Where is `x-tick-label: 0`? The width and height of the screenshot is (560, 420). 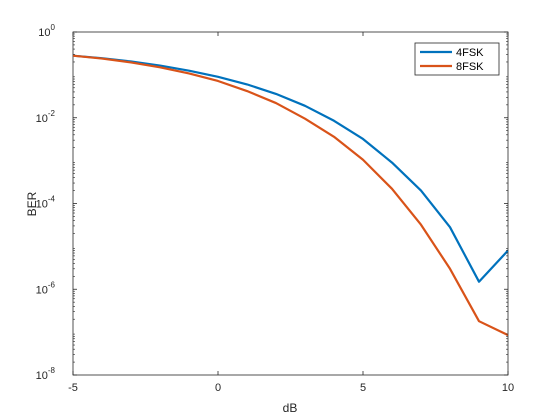 x-tick-label: 0 is located at coordinates (218, 388).